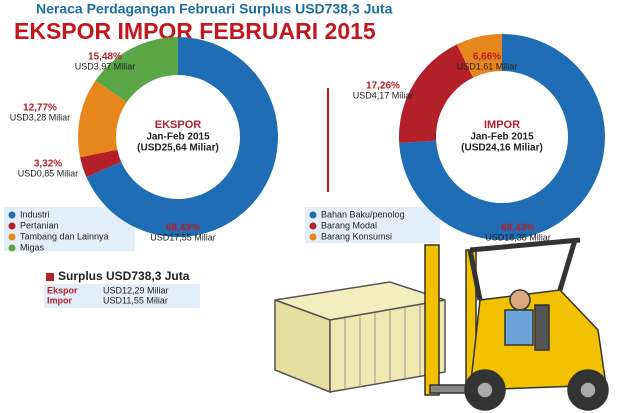 This screenshot has height=413, width=620. I want to click on value-label: 12,77%, so click(40, 108).